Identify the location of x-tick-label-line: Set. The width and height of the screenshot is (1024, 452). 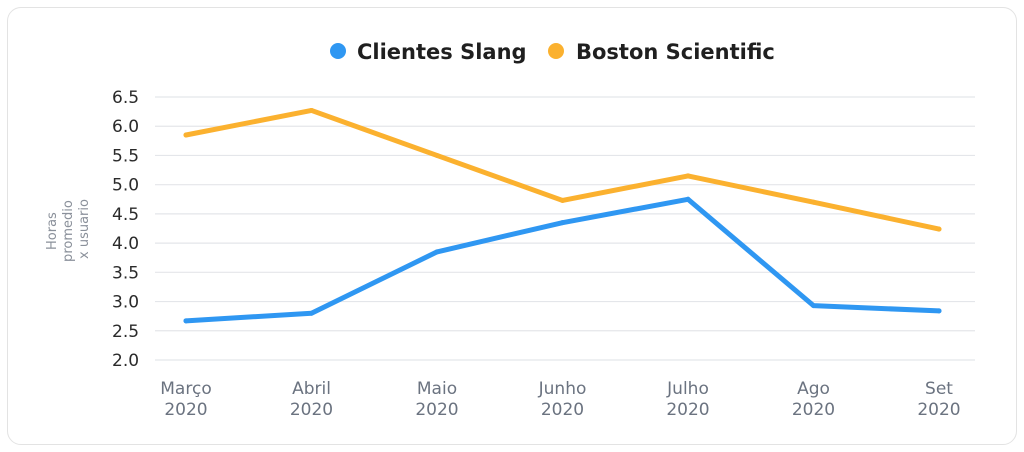
(939, 389).